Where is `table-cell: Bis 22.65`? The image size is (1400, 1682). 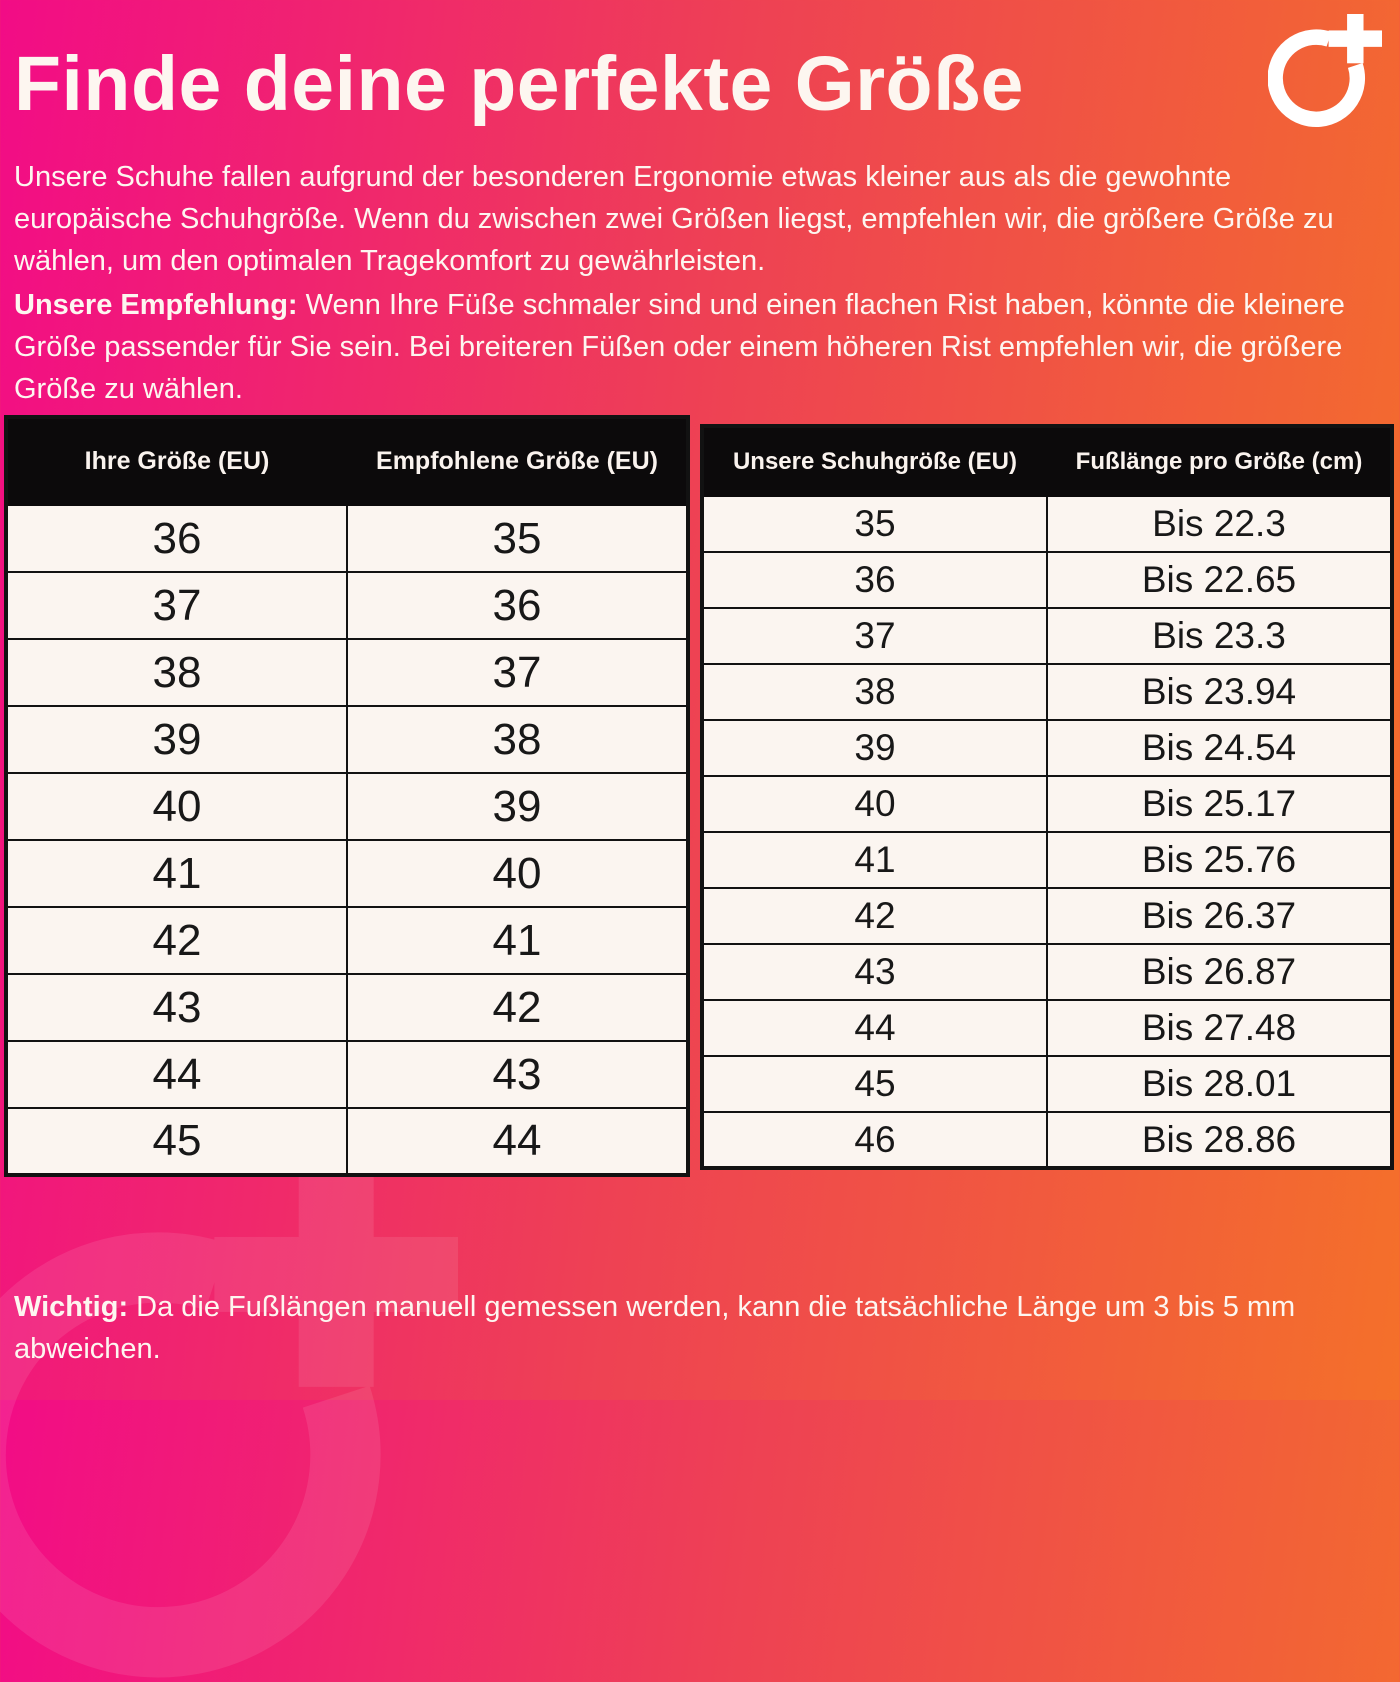
table-cell: Bis 22.65 is located at coordinates (1219, 580).